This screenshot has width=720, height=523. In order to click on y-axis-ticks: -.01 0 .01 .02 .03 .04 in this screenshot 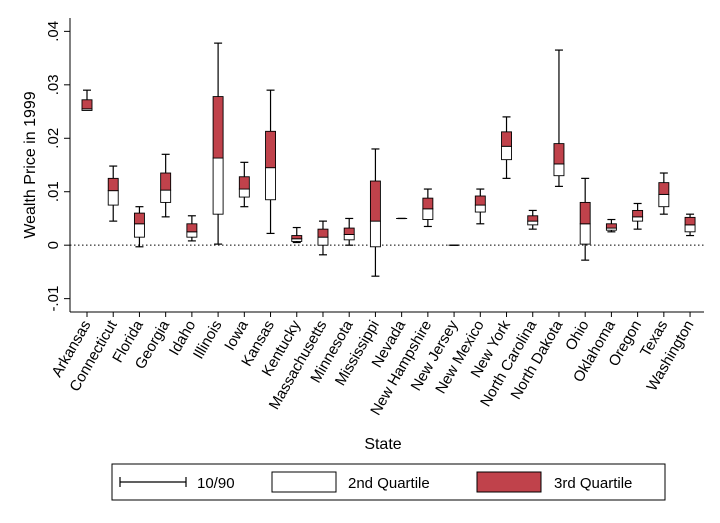, I will do `click(57, 166)`.